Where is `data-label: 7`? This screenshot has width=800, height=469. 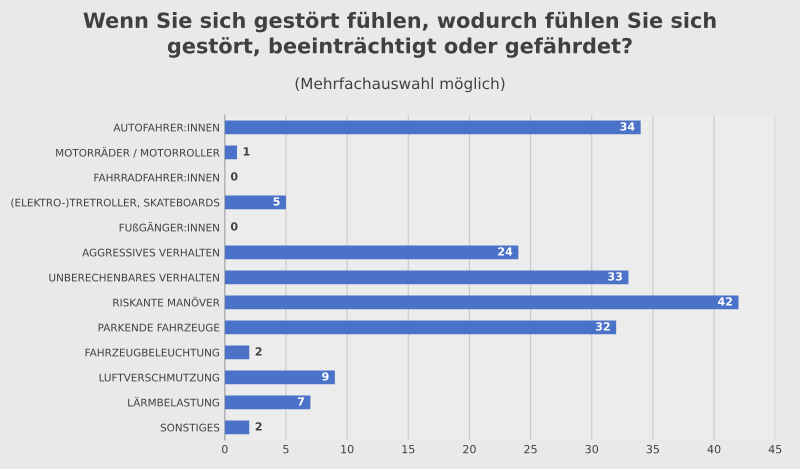 data-label: 7 is located at coordinates (301, 401).